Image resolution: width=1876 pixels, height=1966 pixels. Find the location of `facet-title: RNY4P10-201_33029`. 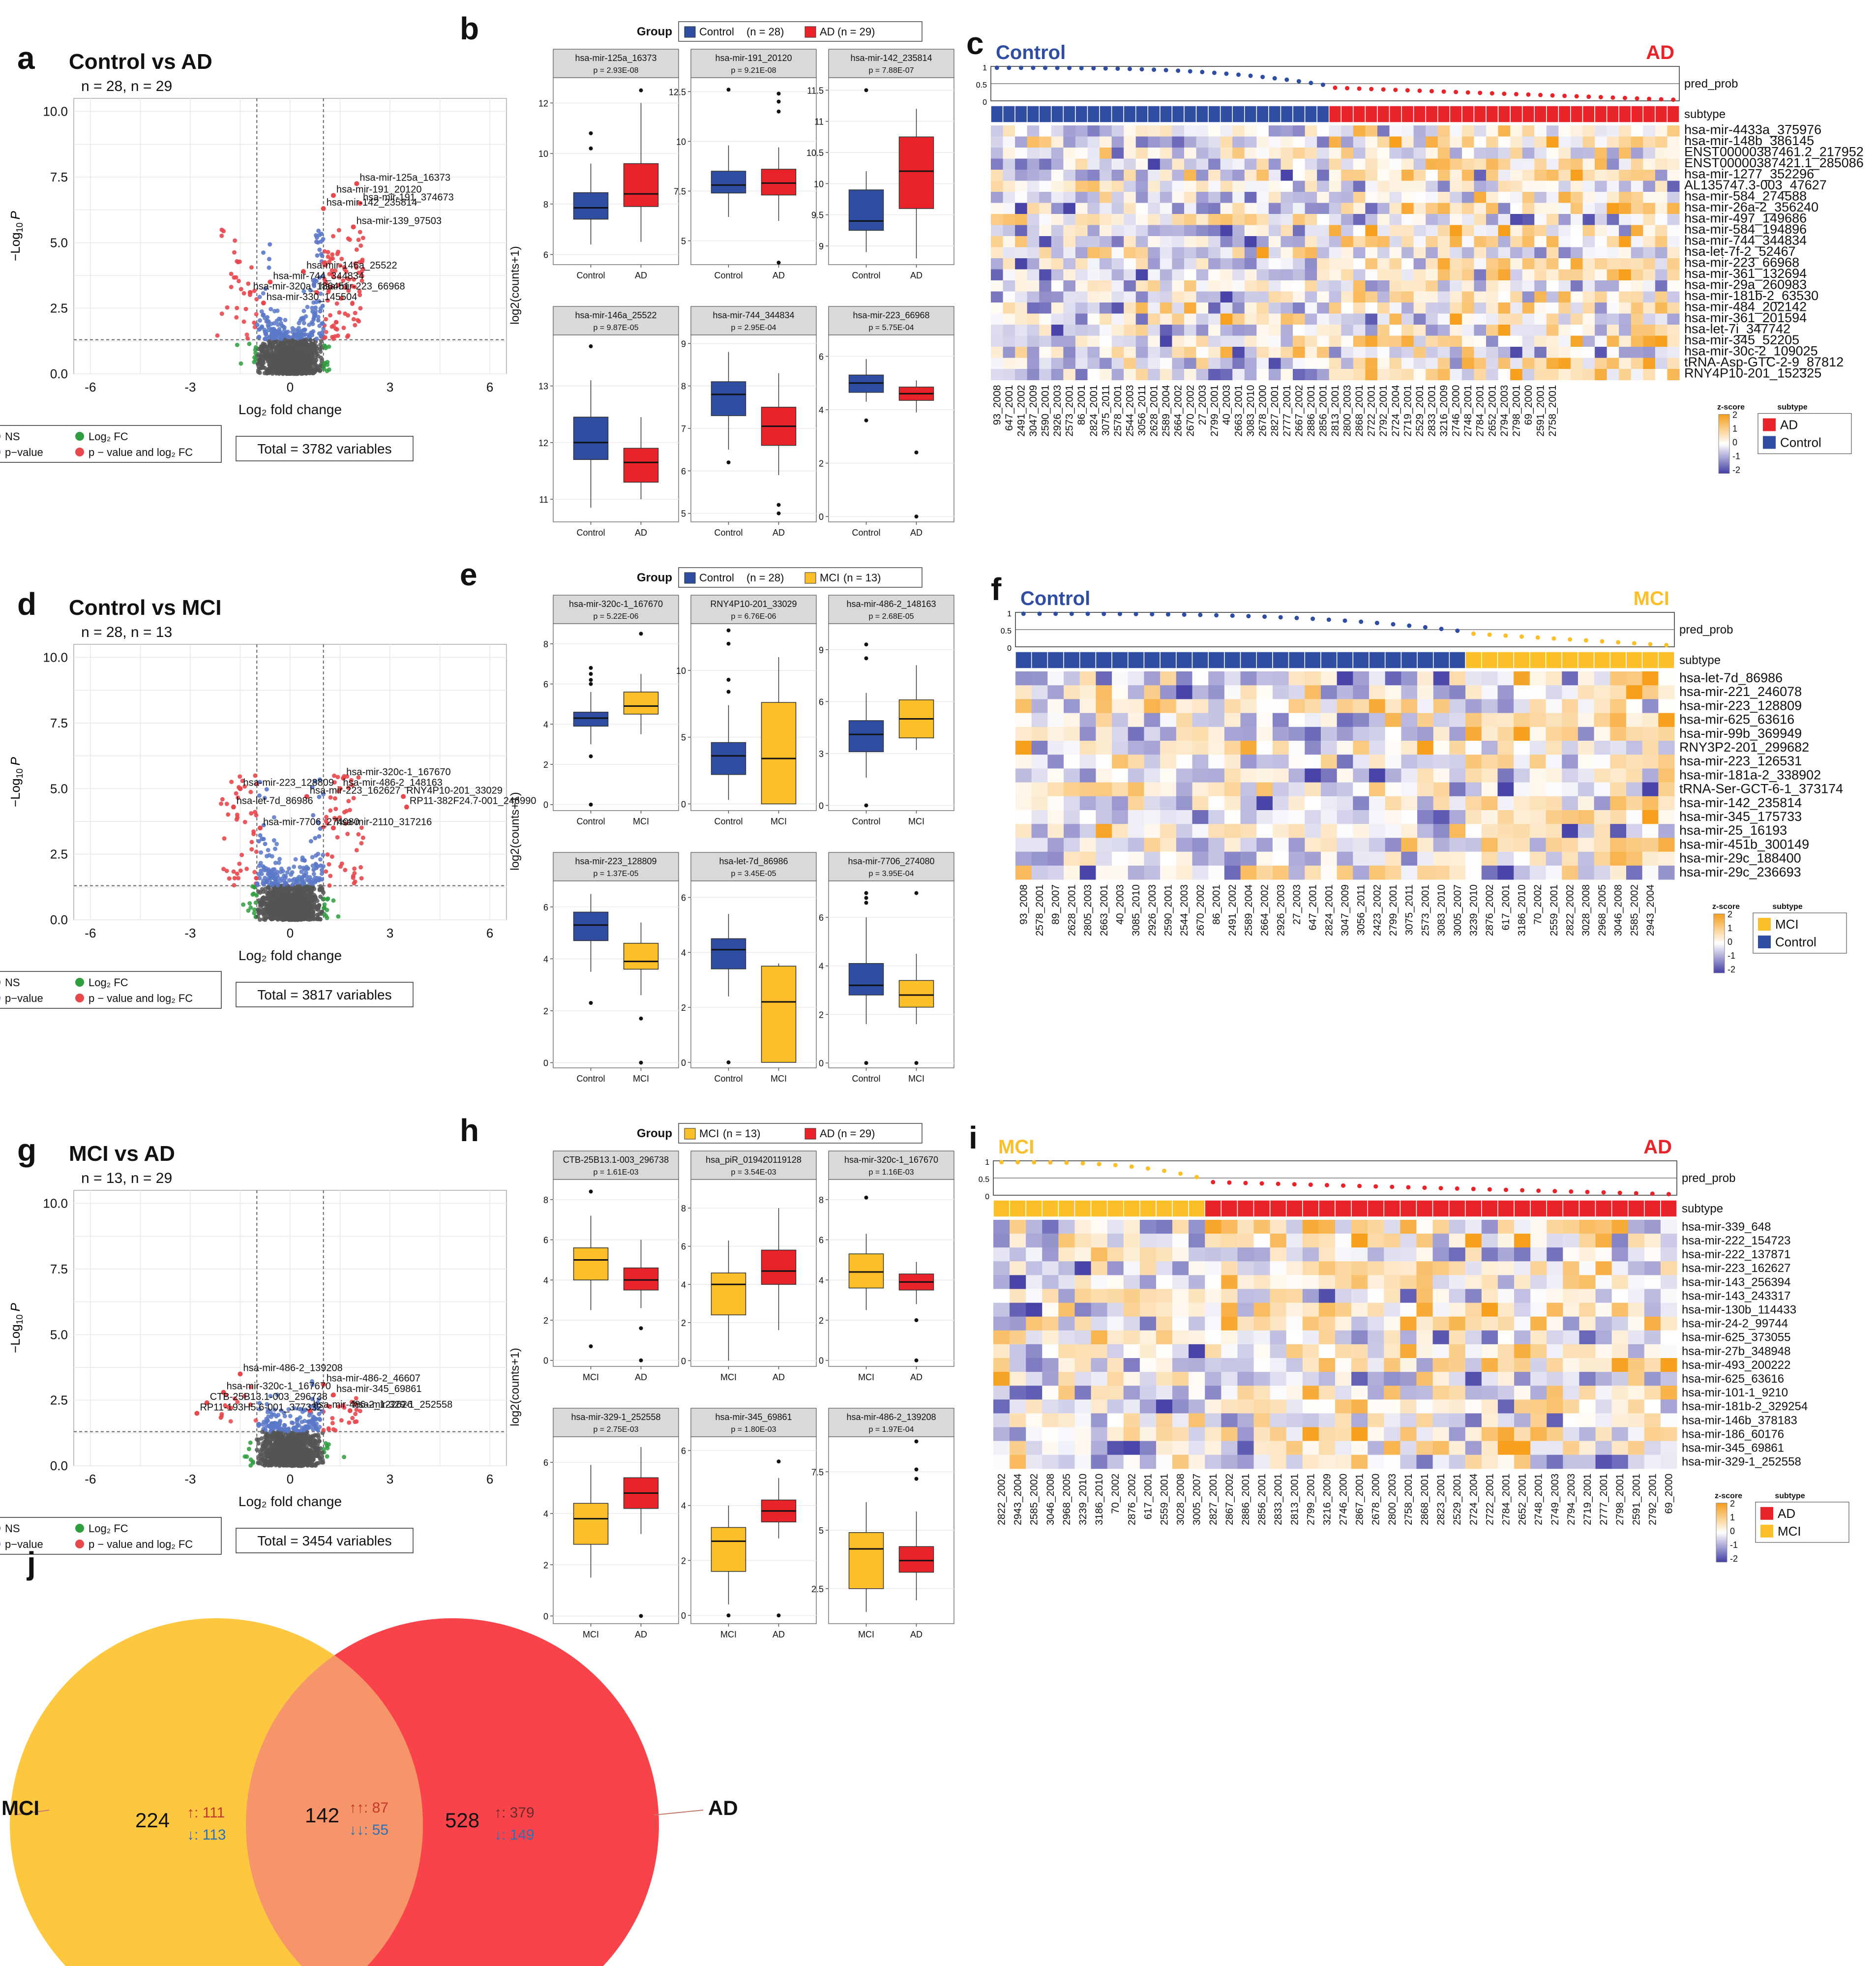

facet-title: RNY4P10-201_33029 is located at coordinates (754, 604).